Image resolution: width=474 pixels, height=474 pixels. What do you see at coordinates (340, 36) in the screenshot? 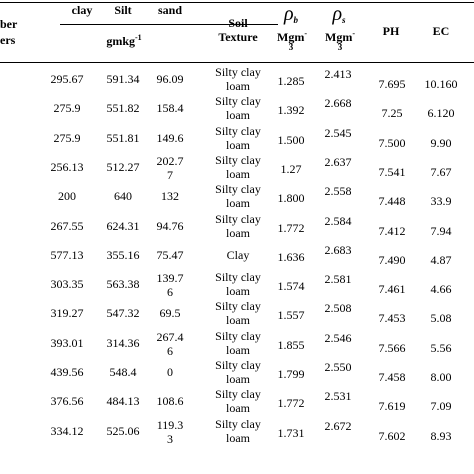
I see `header-rho-s-unit: Mgm-` at bounding box center [340, 36].